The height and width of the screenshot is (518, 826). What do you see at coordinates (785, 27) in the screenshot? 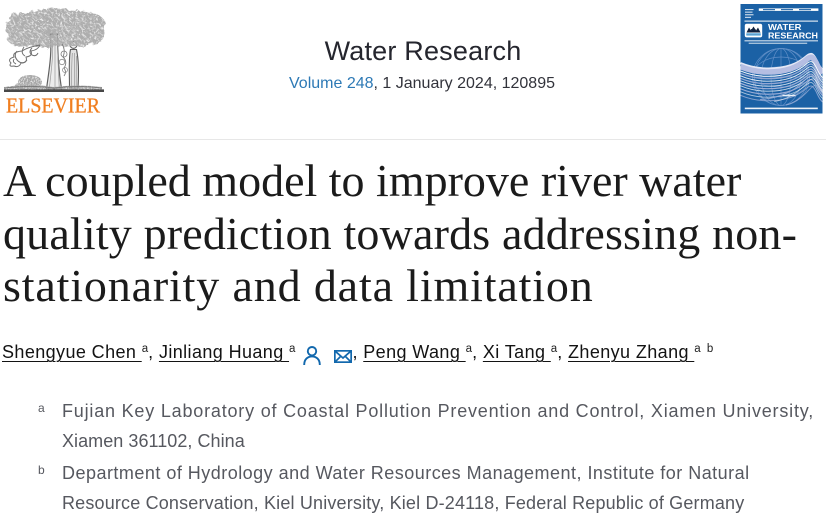
I see `svg-text: WATER` at bounding box center [785, 27].